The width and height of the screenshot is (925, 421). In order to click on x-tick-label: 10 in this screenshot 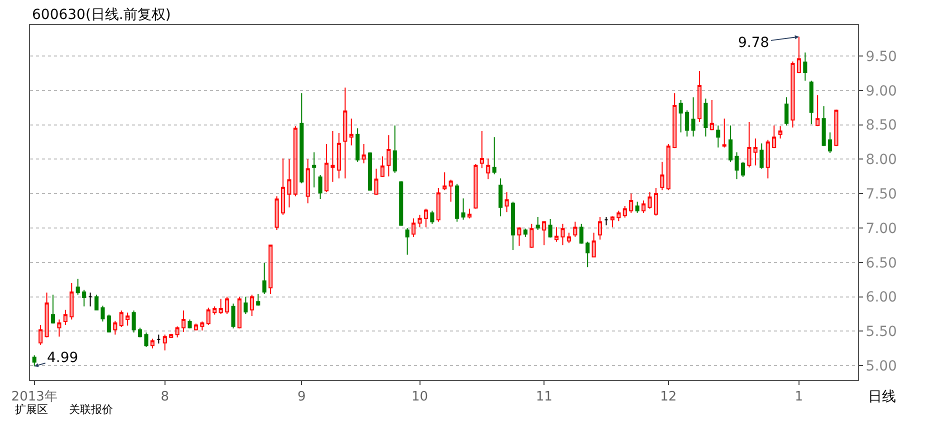, I will do `click(419, 397)`.